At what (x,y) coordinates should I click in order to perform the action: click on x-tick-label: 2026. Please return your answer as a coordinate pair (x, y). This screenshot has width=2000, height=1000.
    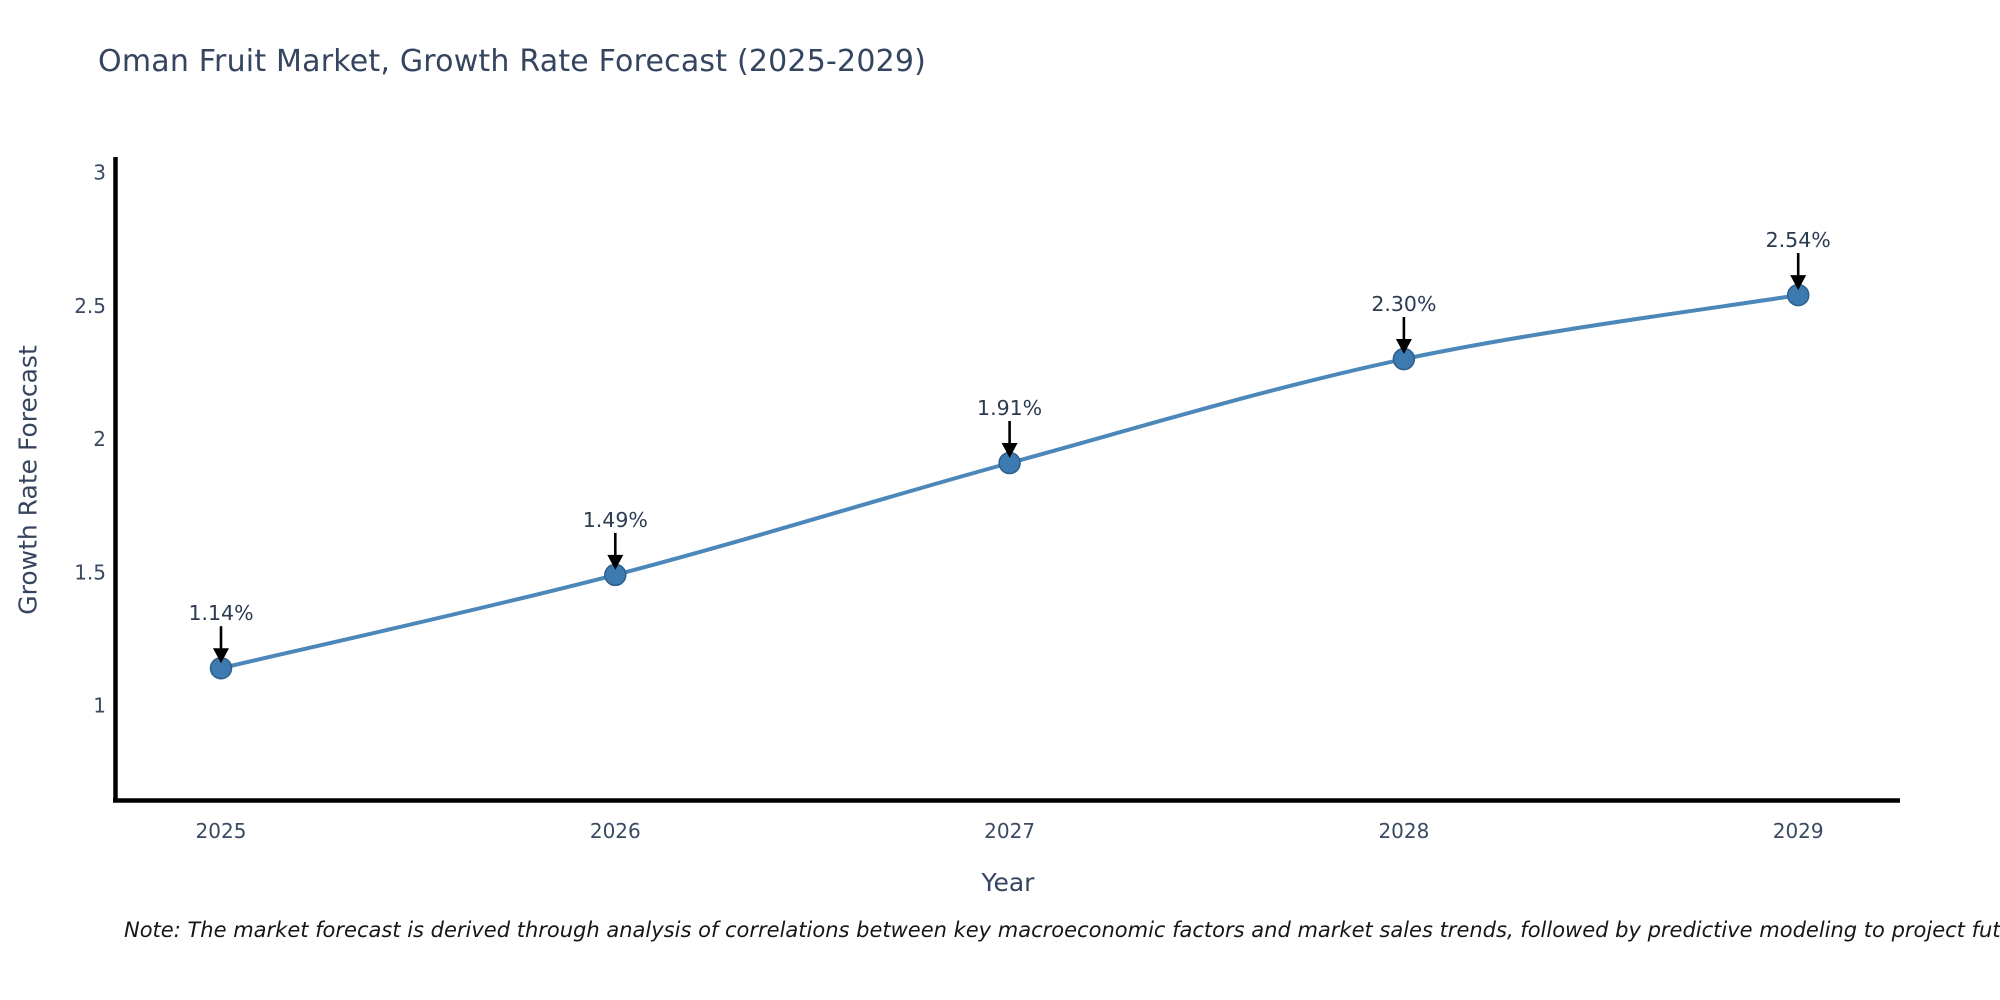
    Looking at the image, I should click on (615, 831).